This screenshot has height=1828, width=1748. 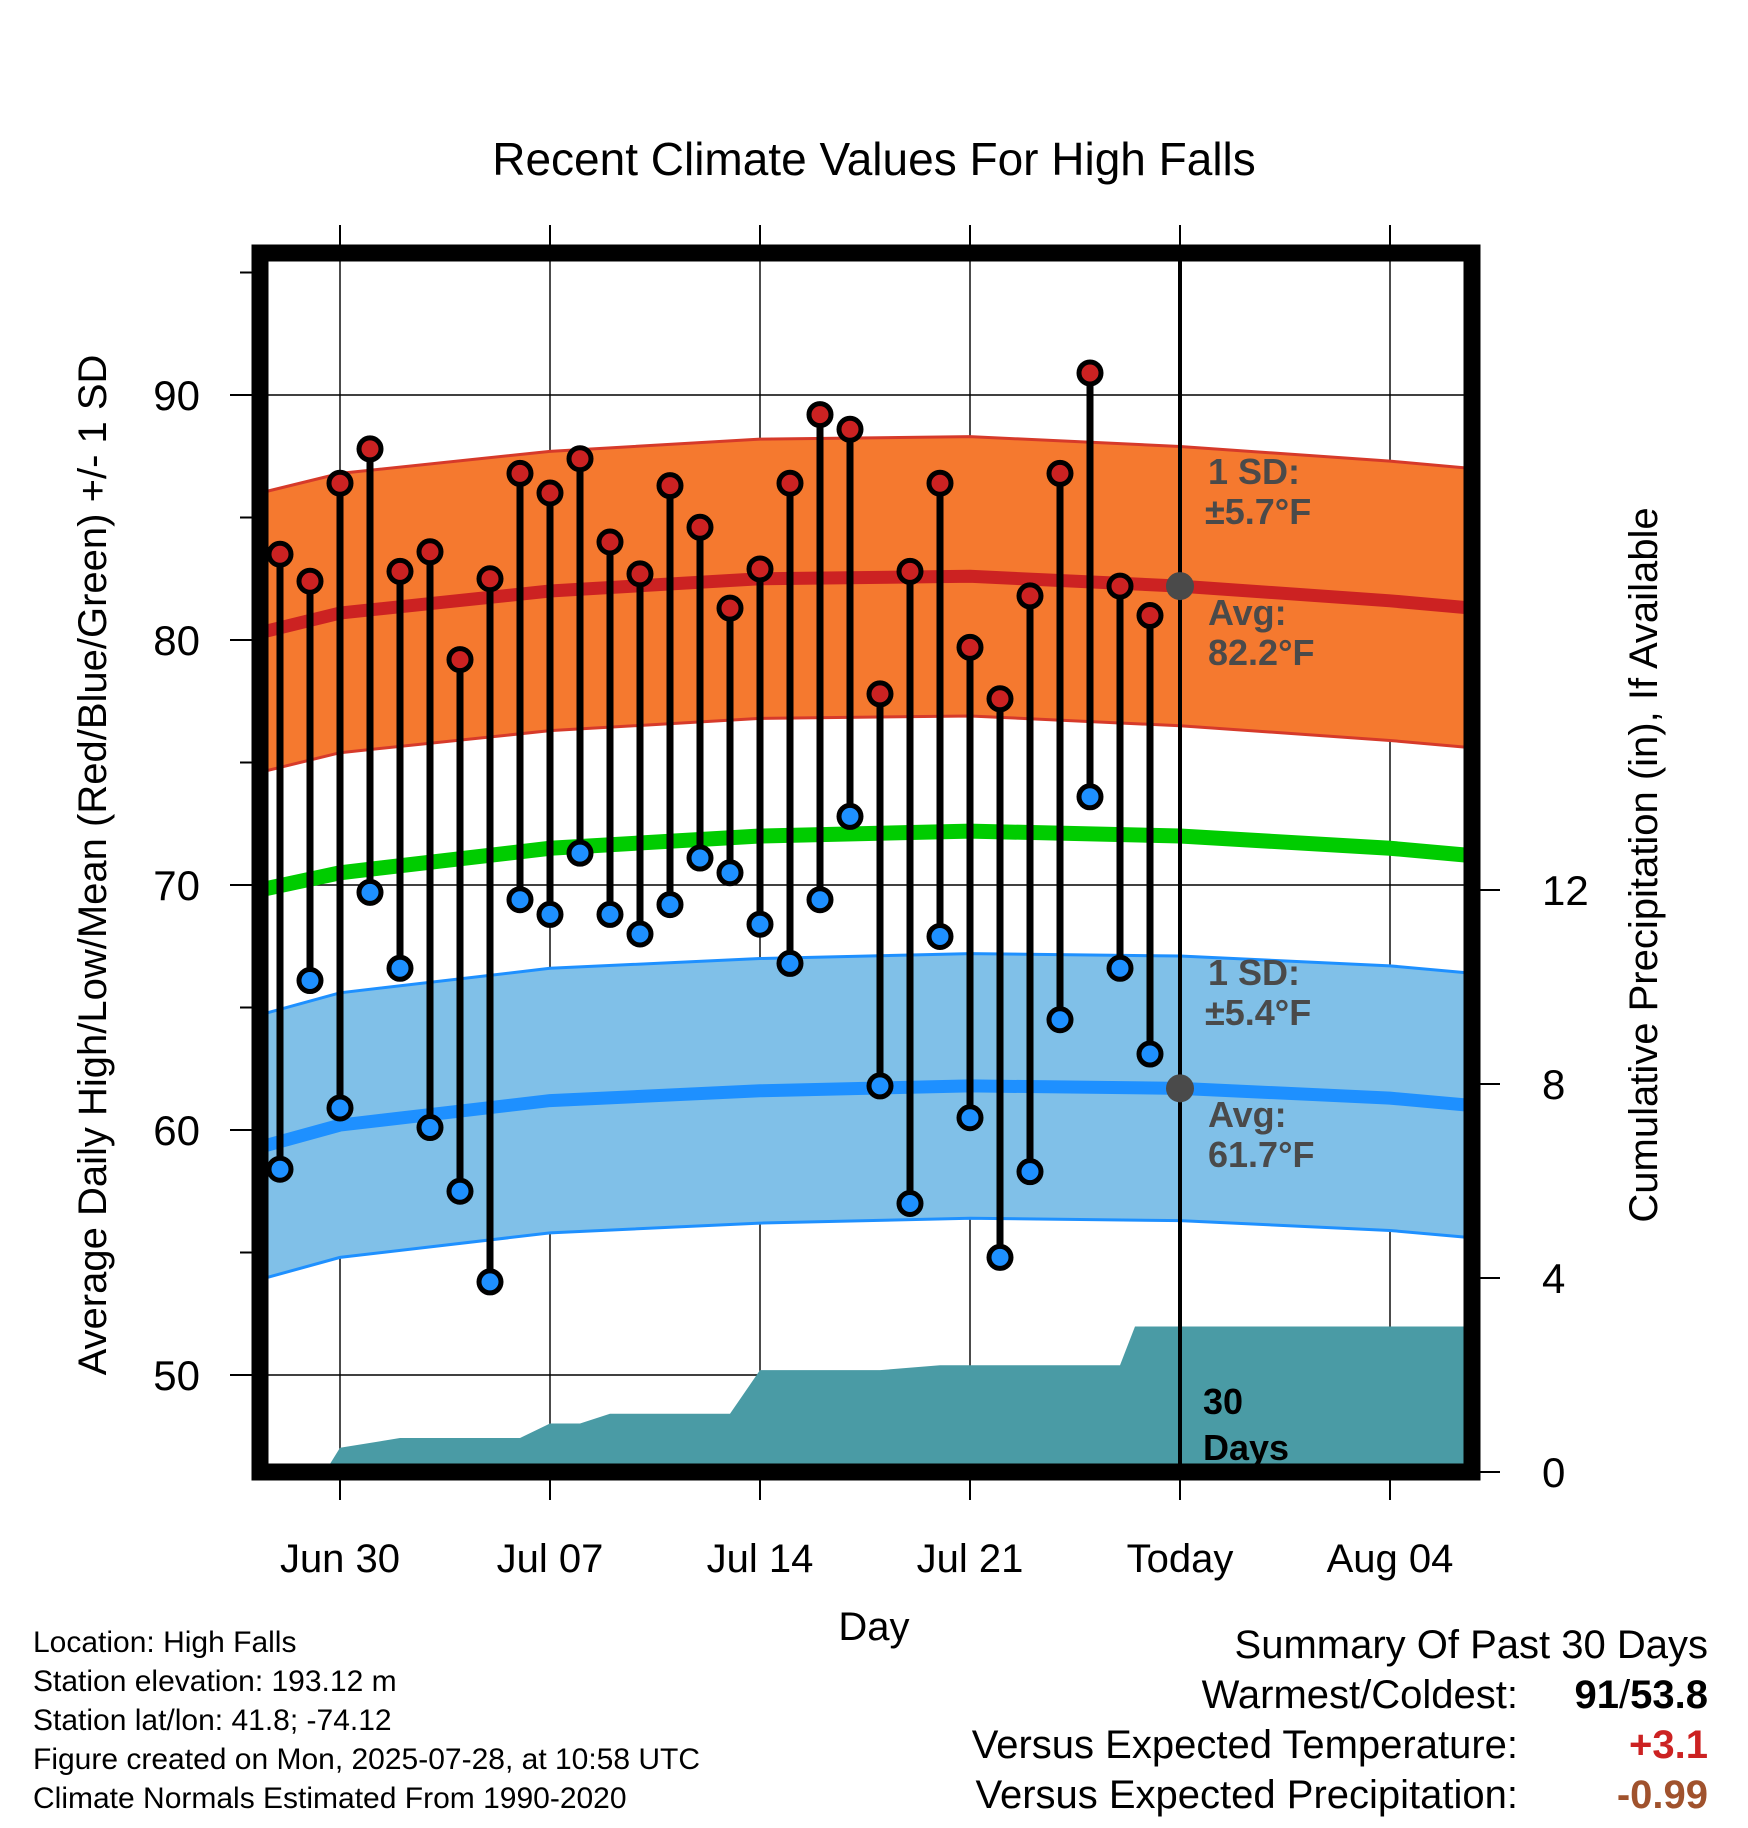 What do you see at coordinates (1180, 1559) in the screenshot?
I see `x-tick-label: Today` at bounding box center [1180, 1559].